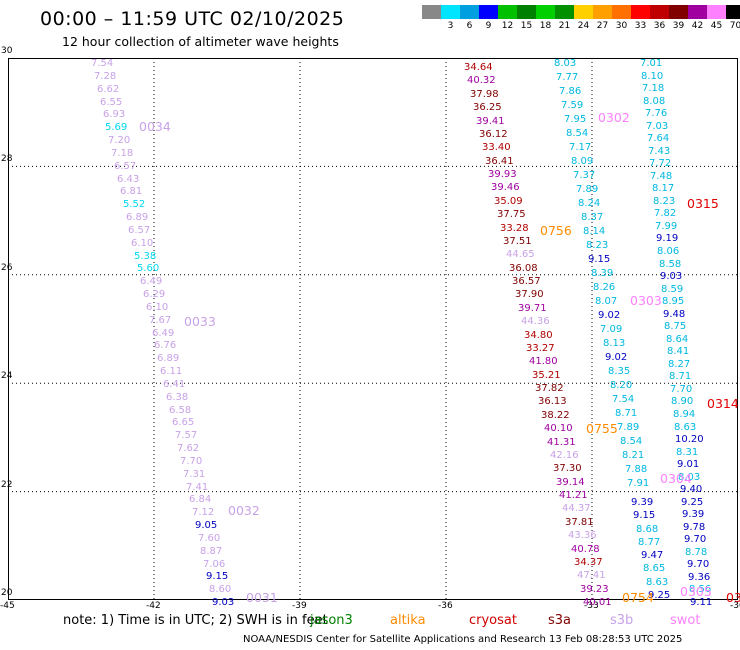  What do you see at coordinates (102, 63) in the screenshot?
I see `wave-height-value: 7.54` at bounding box center [102, 63].